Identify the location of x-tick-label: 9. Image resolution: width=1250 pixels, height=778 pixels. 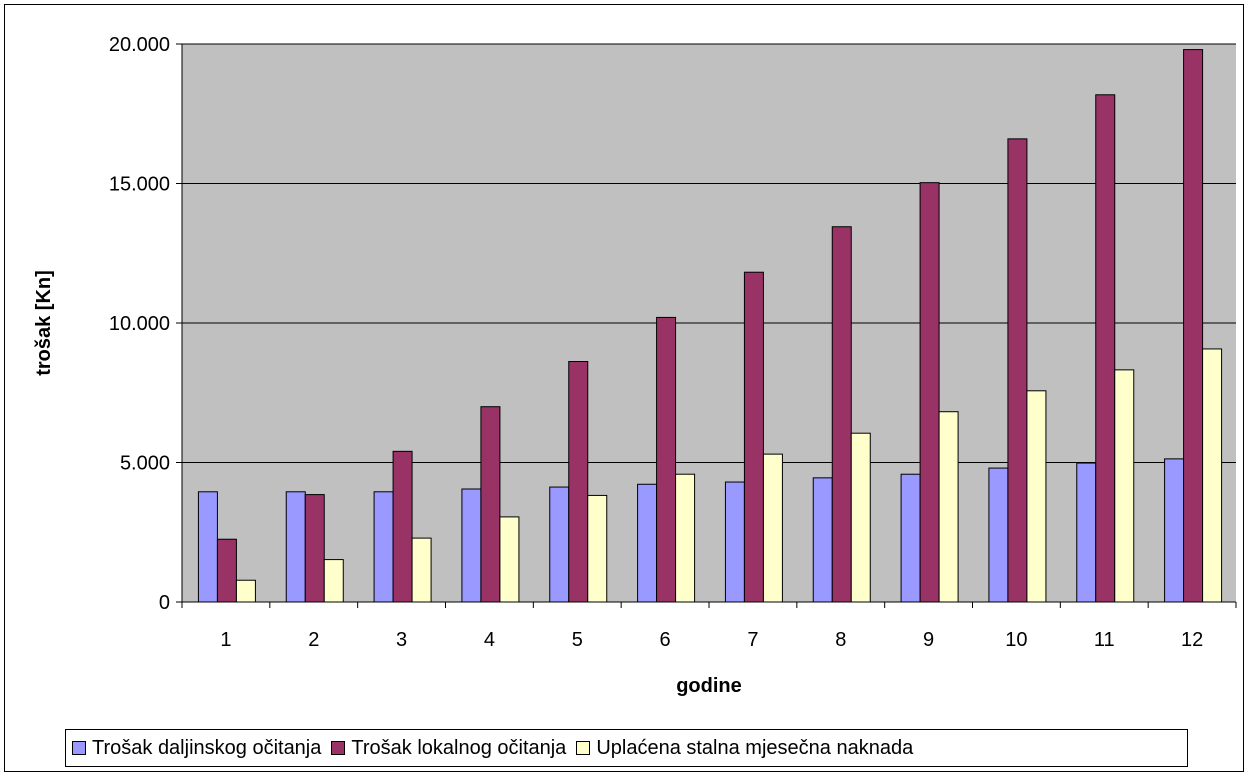
(928, 640).